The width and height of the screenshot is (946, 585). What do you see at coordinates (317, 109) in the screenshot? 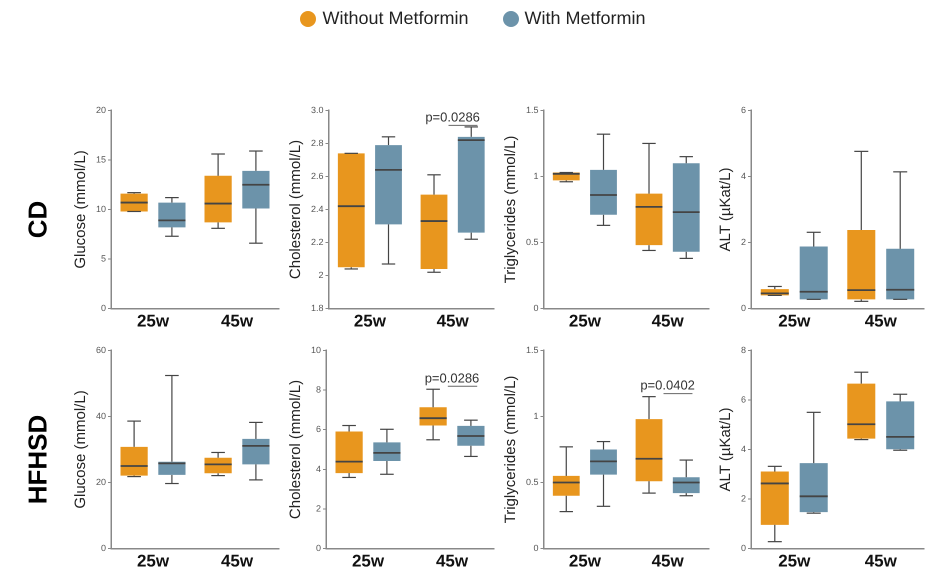
I see `y-tick-label: 3.0` at bounding box center [317, 109].